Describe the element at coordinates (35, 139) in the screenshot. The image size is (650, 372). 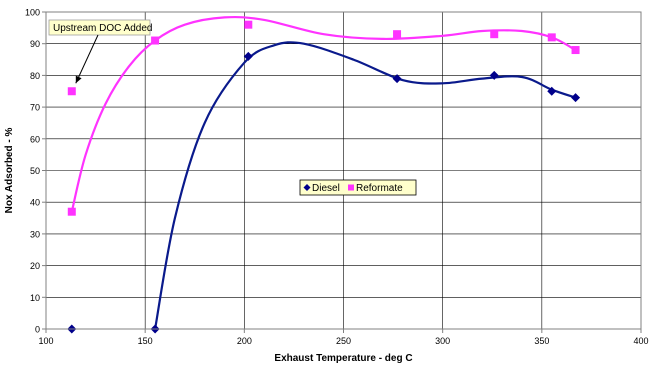
I see `y-tick-label-60: 60` at that location.